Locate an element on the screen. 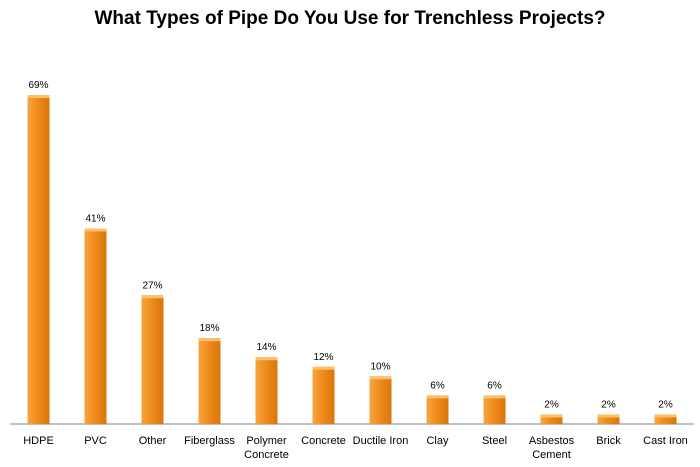 This screenshot has height=467, width=700. data-label: 12% is located at coordinates (323, 357).